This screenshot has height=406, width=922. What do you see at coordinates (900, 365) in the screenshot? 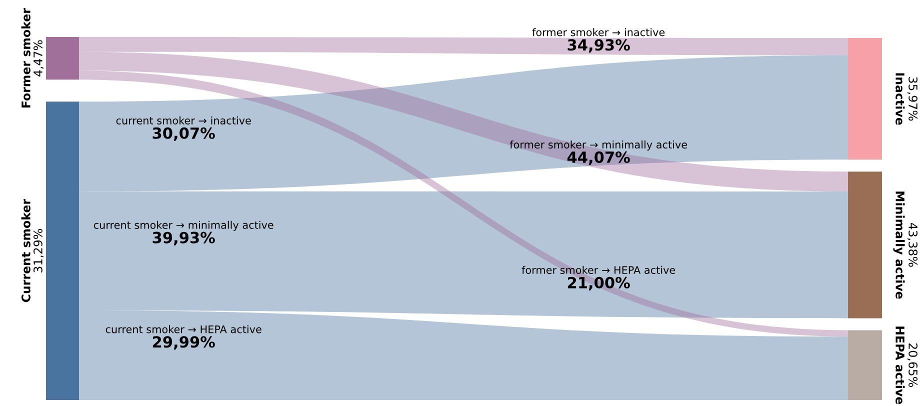
I see `category-label: HEPA active` at bounding box center [900, 365].